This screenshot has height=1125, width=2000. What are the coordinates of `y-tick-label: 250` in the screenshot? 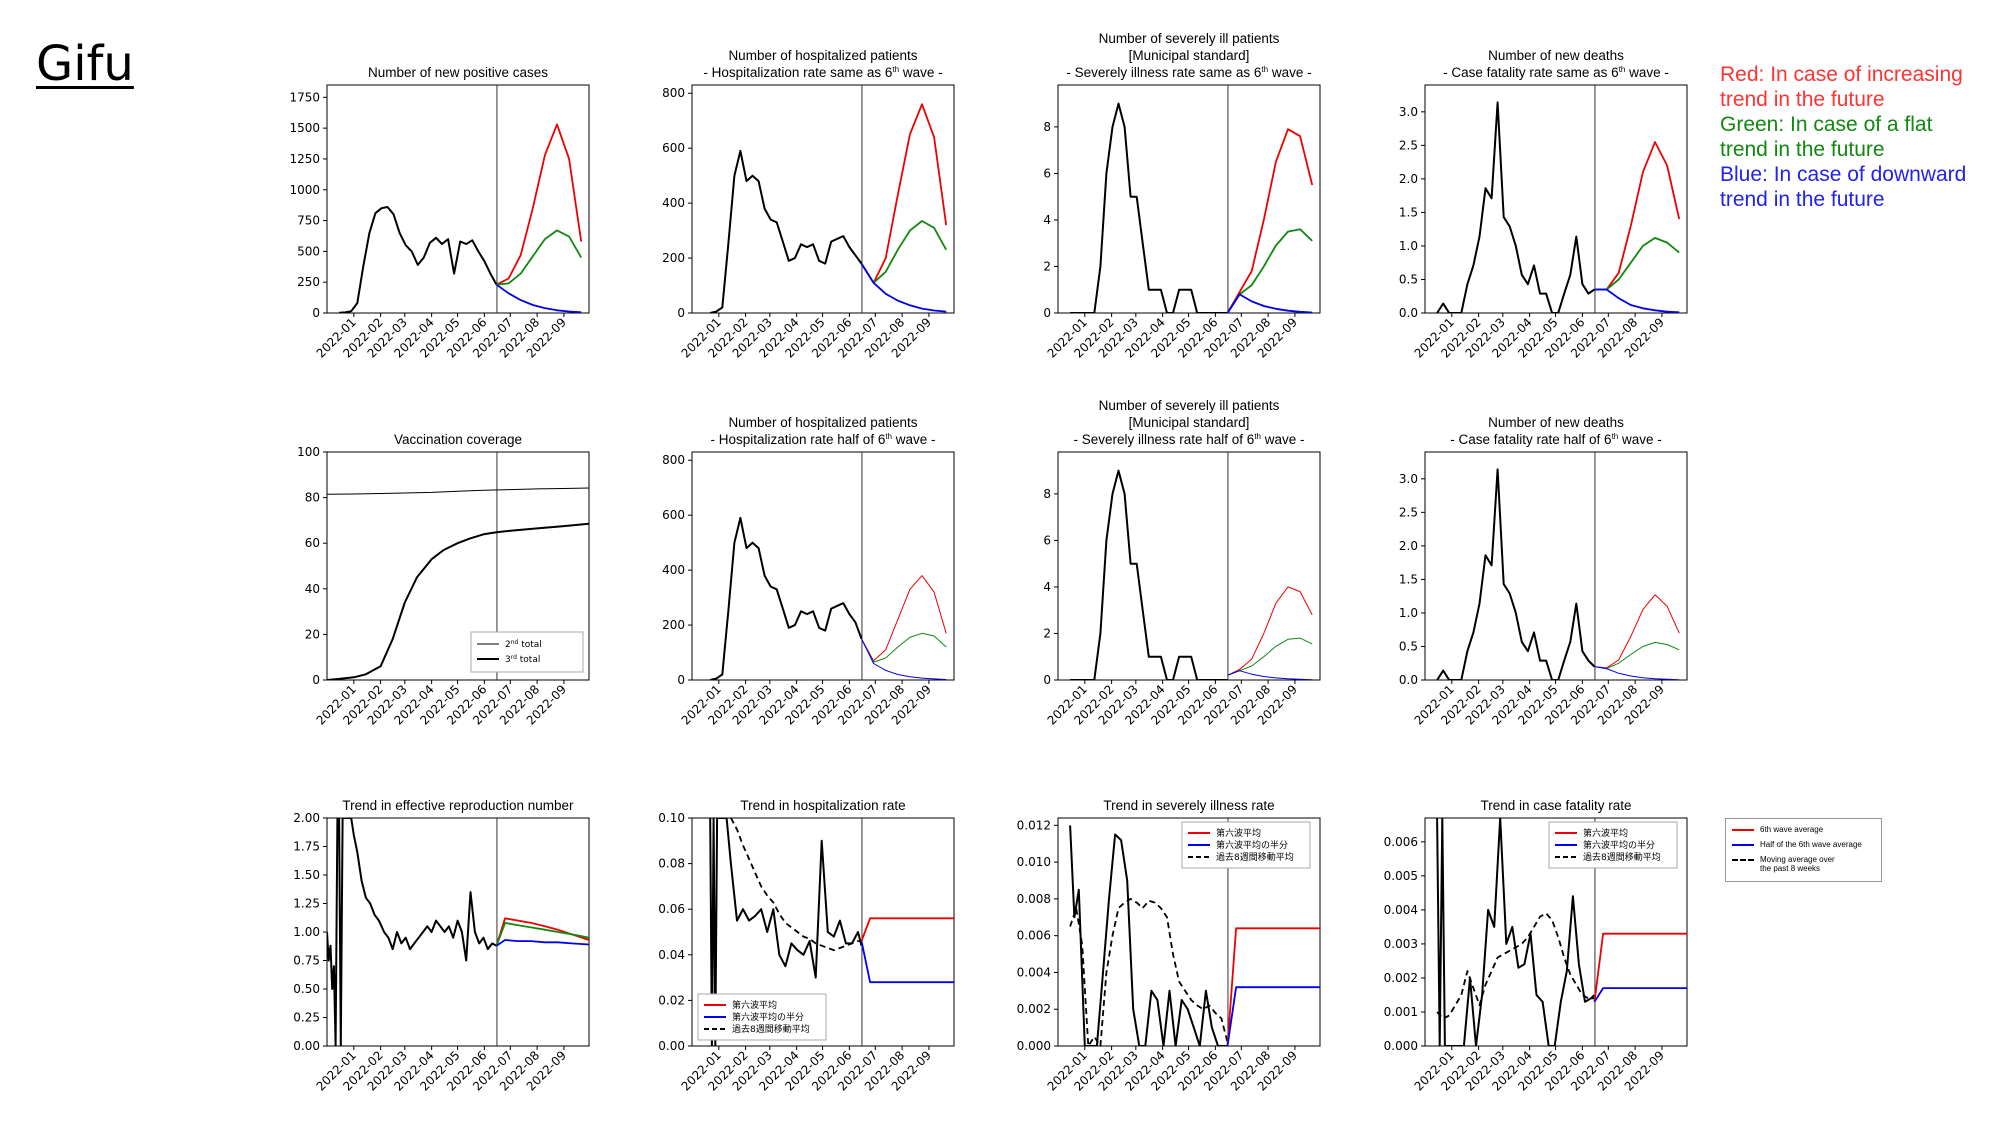 It's located at (308, 282).